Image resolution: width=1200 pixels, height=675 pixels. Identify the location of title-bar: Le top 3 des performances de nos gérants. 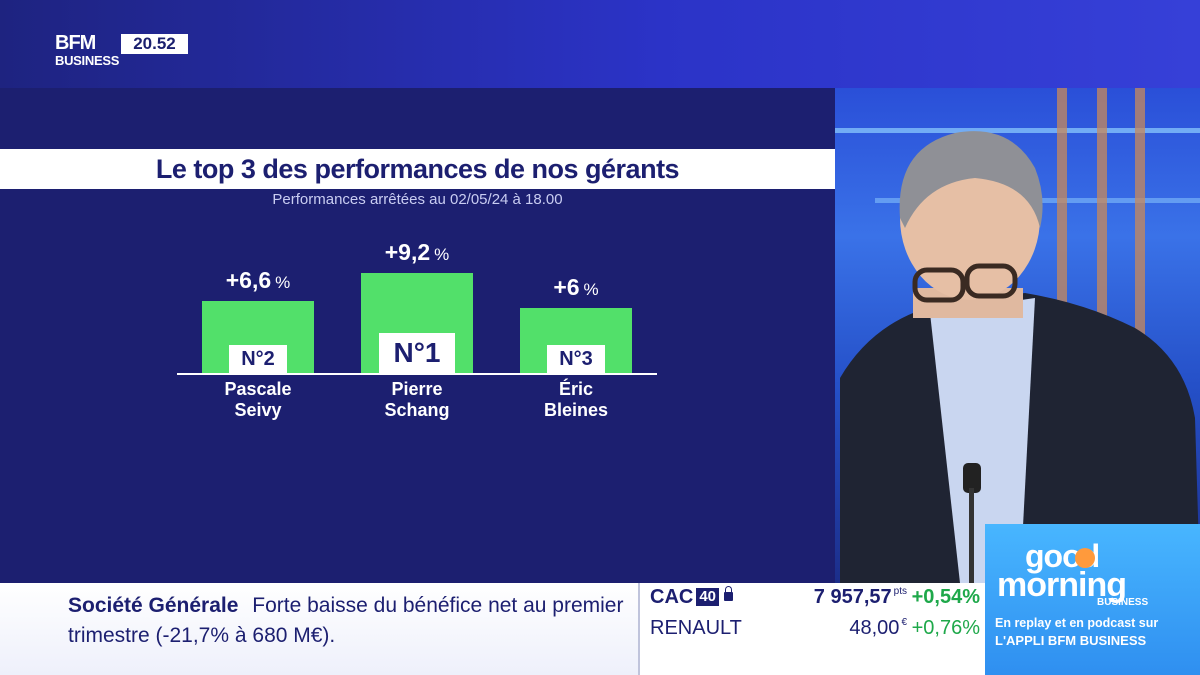
(417, 169).